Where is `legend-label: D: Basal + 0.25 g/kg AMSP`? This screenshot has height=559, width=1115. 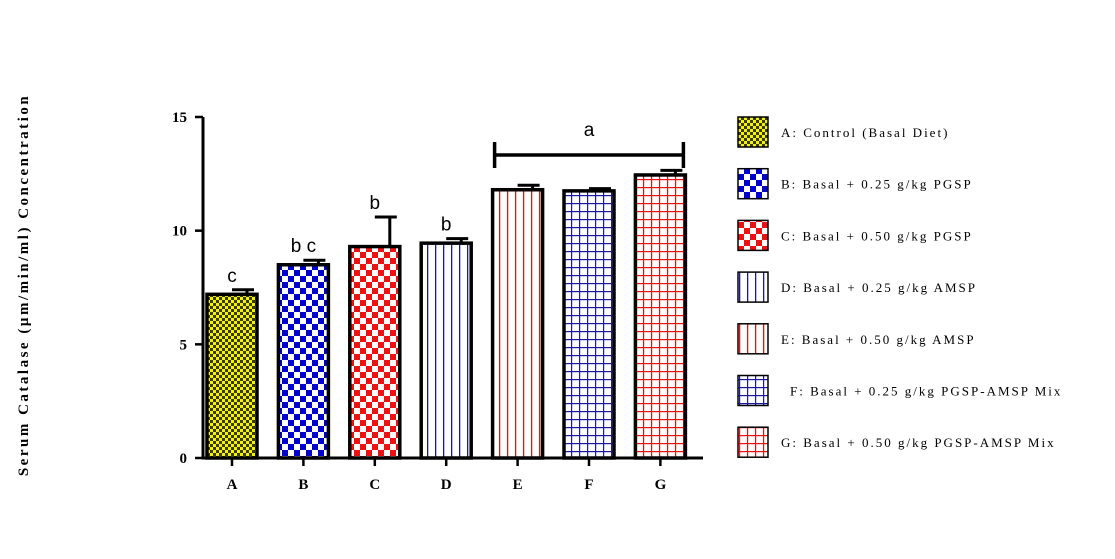 legend-label: D: Basal + 0.25 g/kg AMSP is located at coordinates (879, 287).